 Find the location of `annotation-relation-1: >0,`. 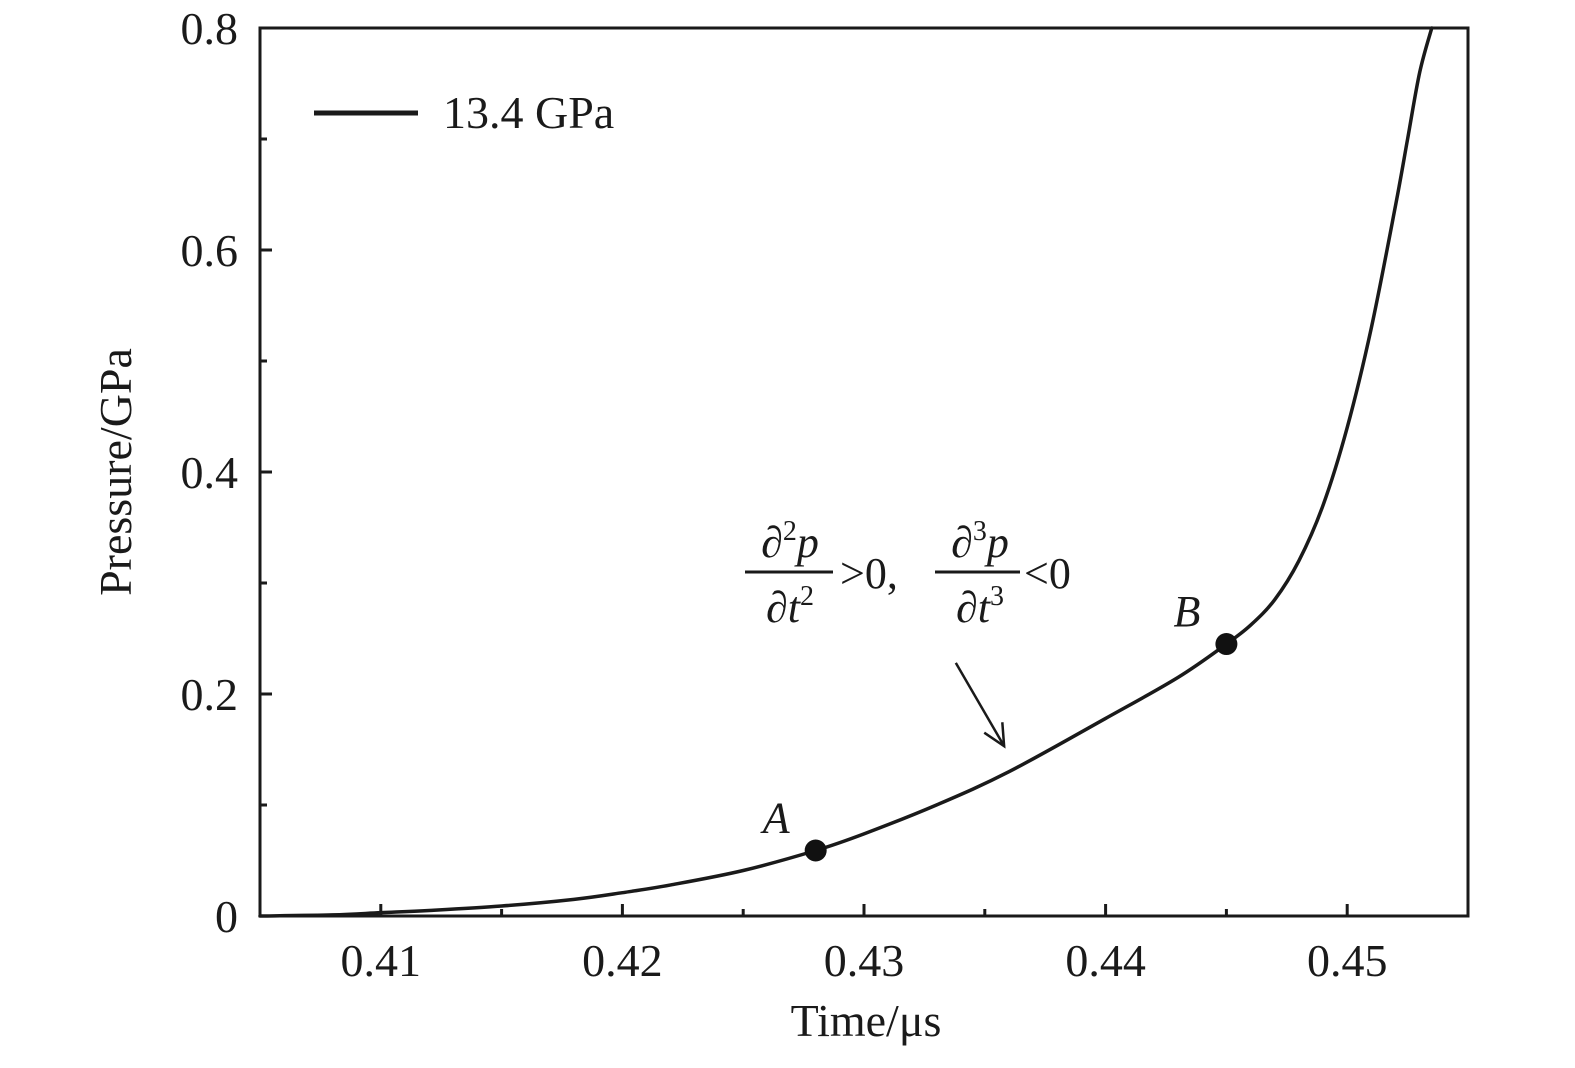

annotation-relation-1: >0, is located at coordinates (869, 573).